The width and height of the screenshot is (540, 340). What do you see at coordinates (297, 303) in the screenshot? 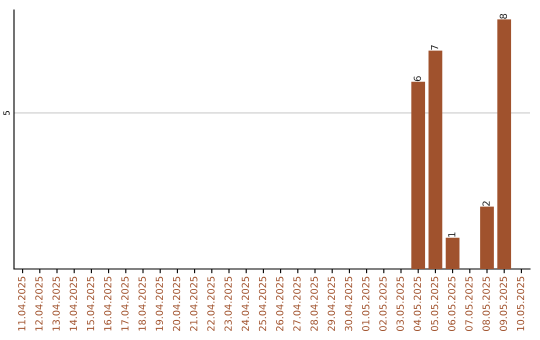
I see `x-tick-label: 27.04.2025` at bounding box center [297, 303].